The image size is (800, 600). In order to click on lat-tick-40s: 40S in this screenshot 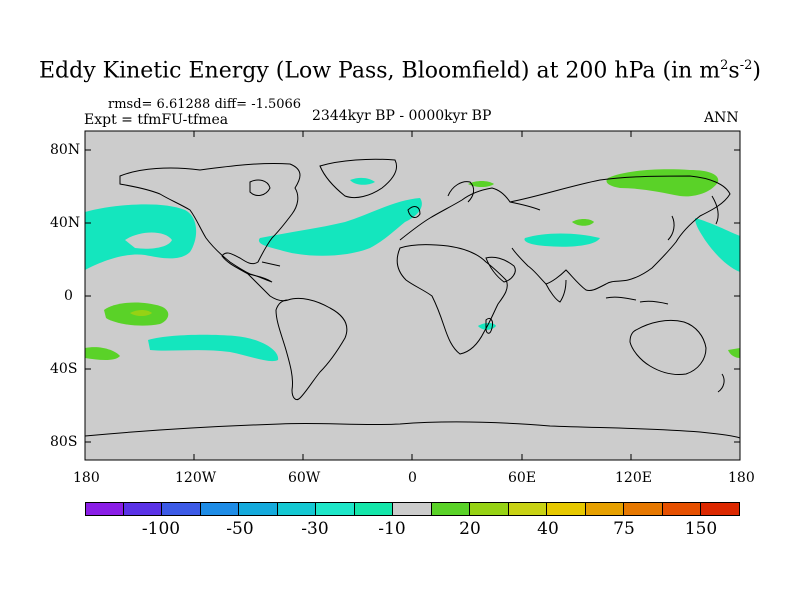, I will do `click(64, 369)`.